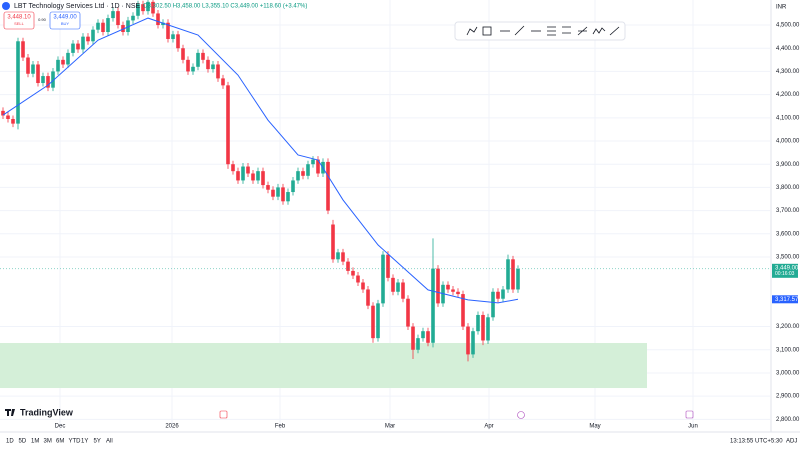  What do you see at coordinates (75, 442) in the screenshot?
I see `range-button: YTD` at bounding box center [75, 442].